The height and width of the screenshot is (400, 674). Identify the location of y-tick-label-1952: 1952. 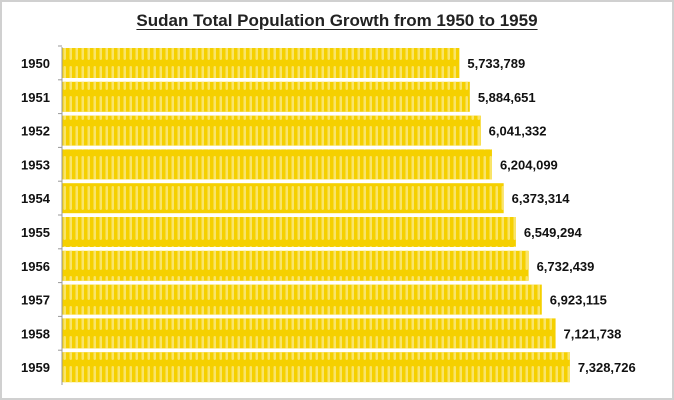
(35, 131).